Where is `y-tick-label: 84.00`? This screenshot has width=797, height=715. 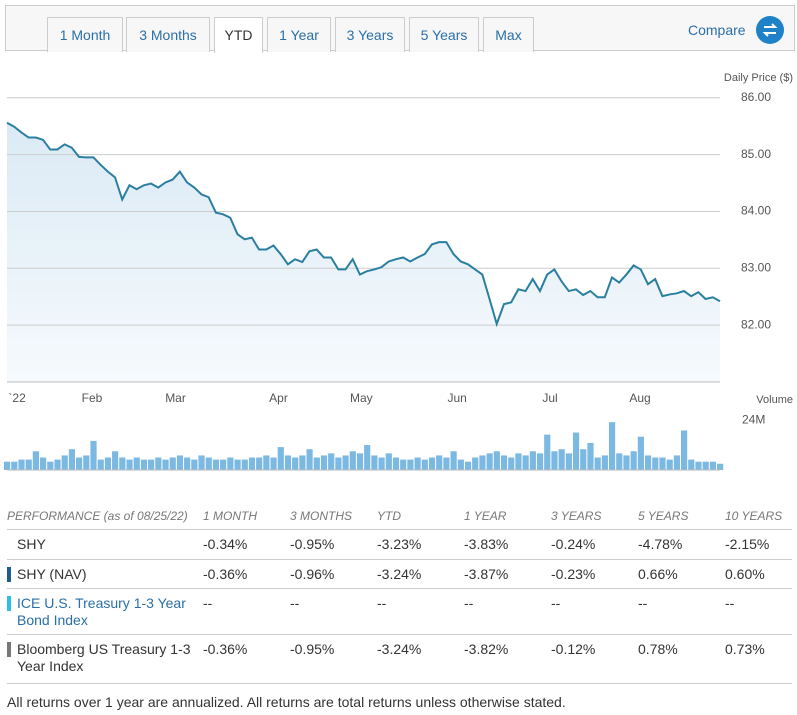 y-tick-label: 84.00 is located at coordinates (756, 211).